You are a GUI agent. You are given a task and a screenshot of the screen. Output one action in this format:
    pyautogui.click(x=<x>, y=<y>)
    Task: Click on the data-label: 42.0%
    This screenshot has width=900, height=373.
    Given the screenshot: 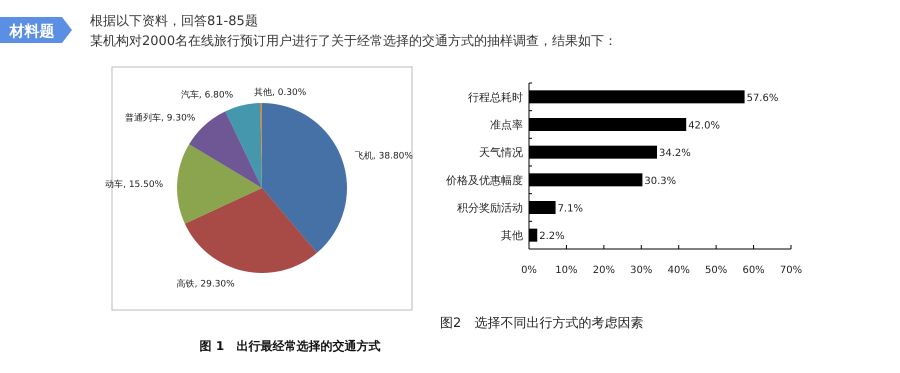 What is the action you would take?
    pyautogui.click(x=704, y=126)
    